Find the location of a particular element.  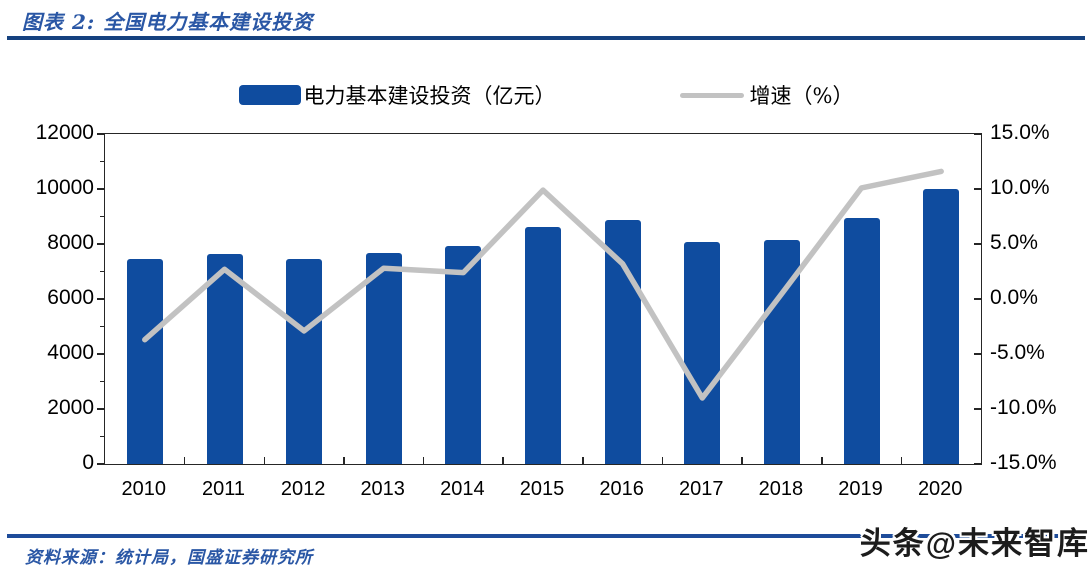

y-left-tick-label: 8000 is located at coordinates (70, 242).